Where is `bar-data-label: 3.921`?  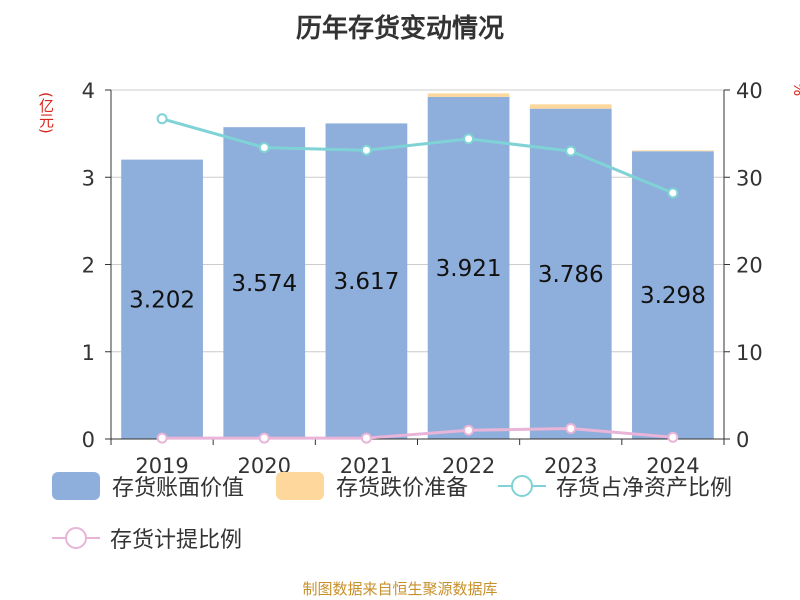 bar-data-label: 3.921 is located at coordinates (469, 269).